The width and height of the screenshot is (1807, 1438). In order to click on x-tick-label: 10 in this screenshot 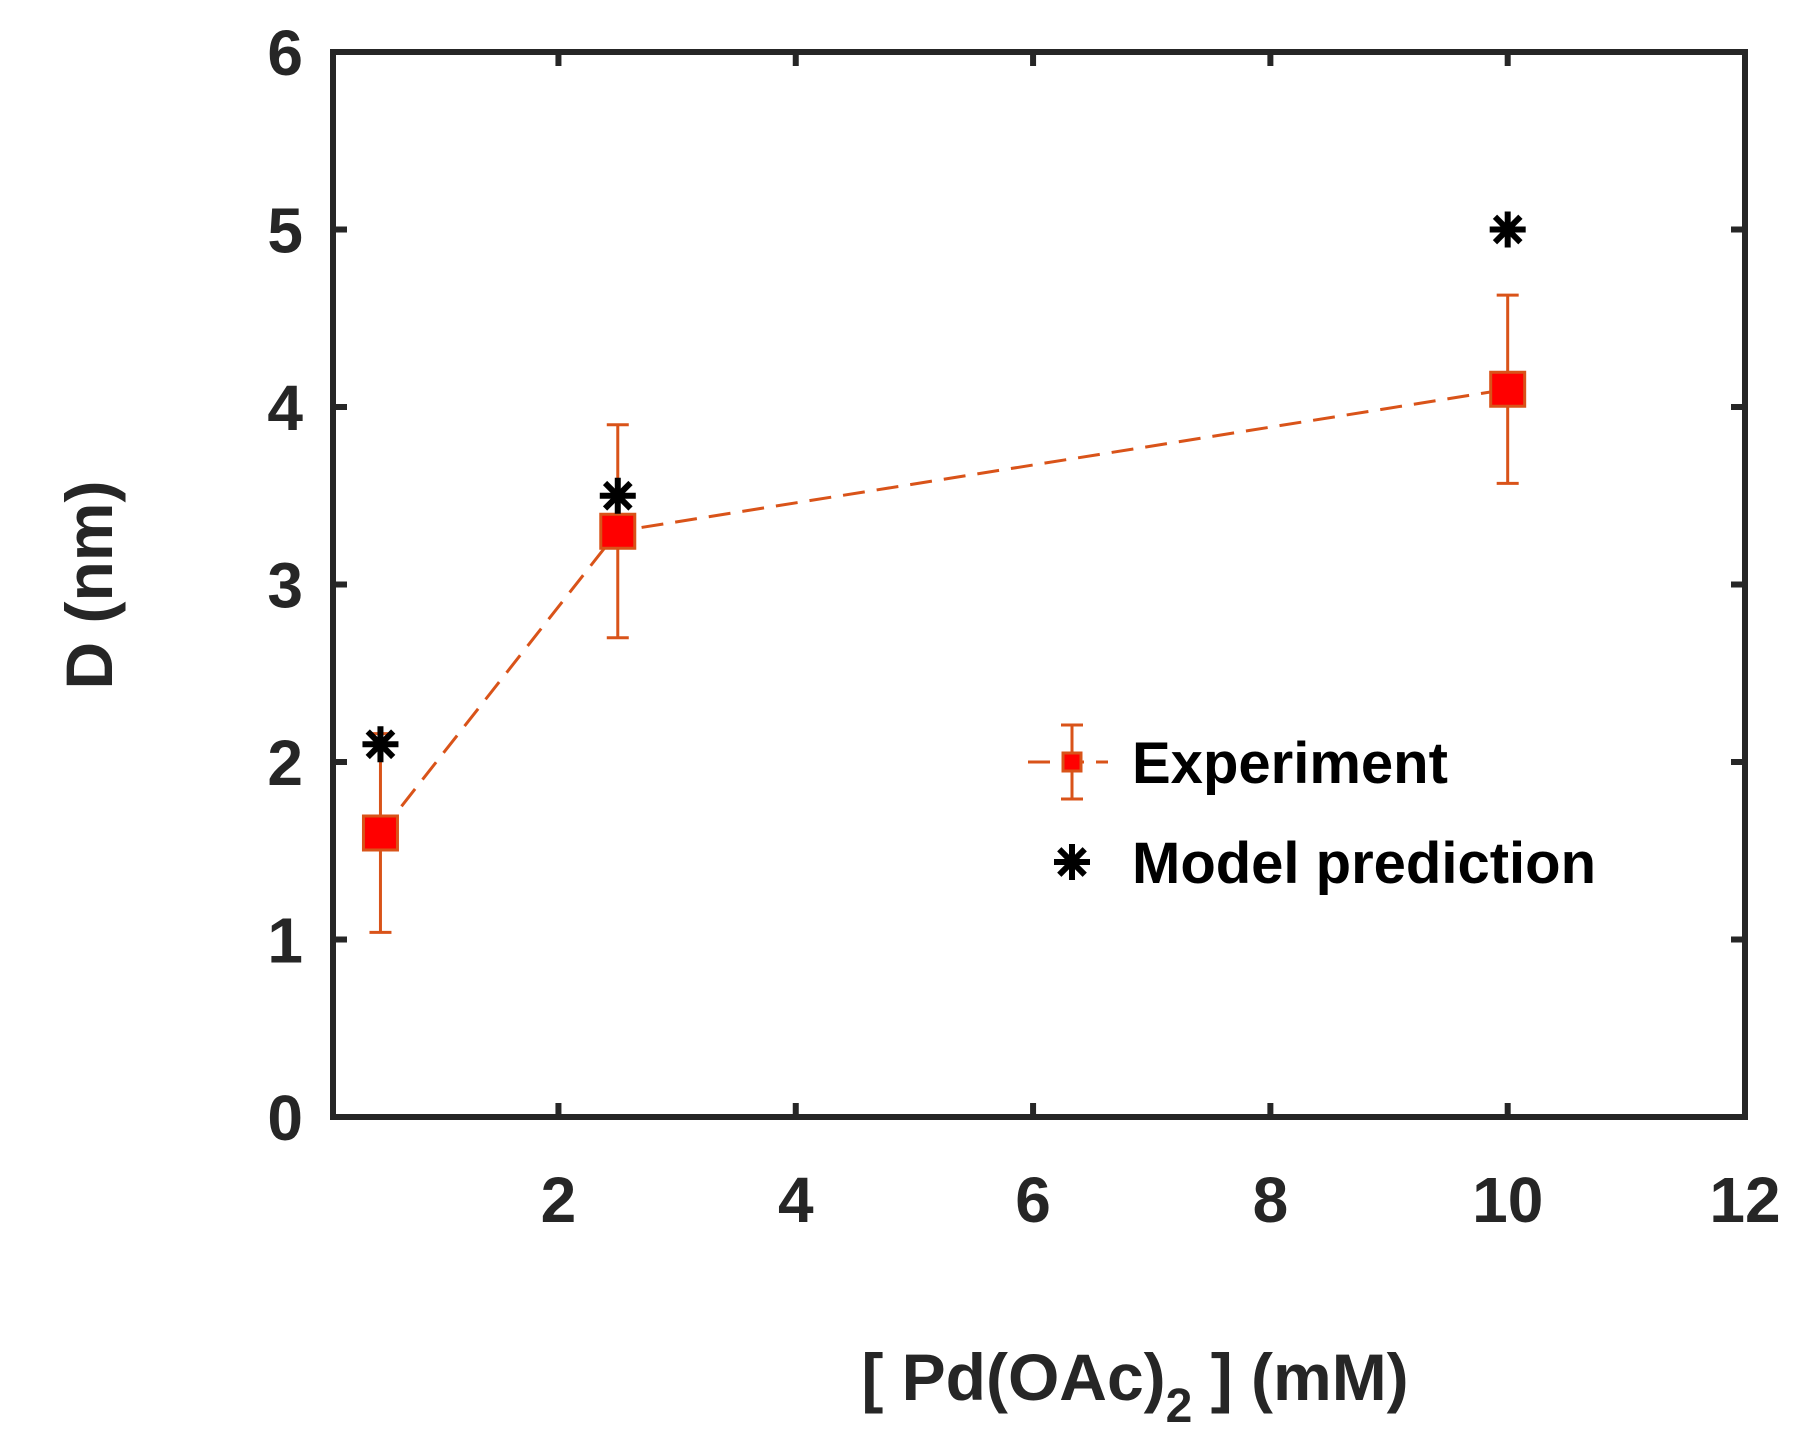, I will do `click(1507, 1200)`.